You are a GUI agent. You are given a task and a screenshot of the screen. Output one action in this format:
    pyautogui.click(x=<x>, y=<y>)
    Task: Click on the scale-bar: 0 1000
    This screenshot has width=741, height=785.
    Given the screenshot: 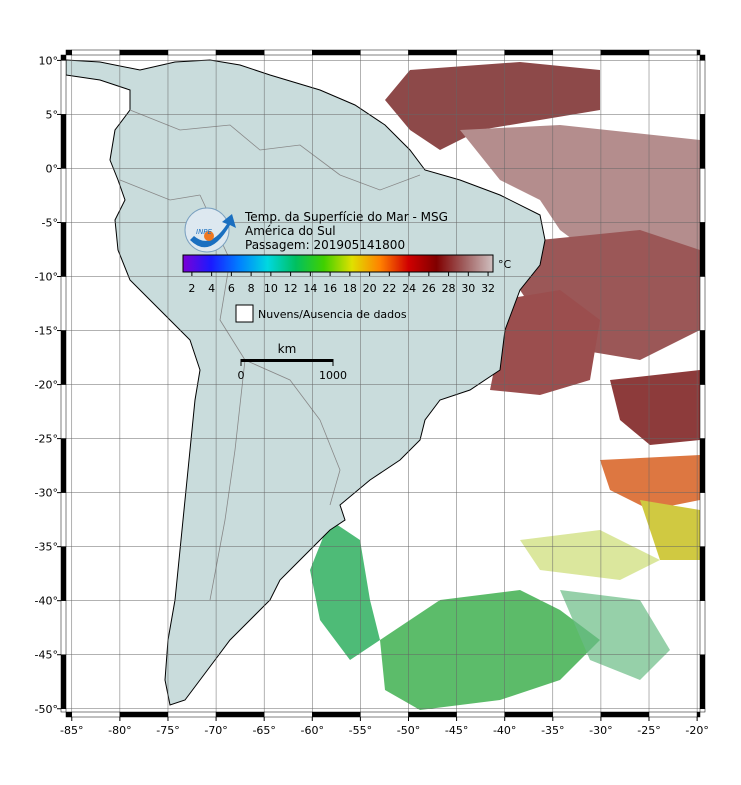 What is the action you would take?
    pyautogui.click(x=292, y=370)
    